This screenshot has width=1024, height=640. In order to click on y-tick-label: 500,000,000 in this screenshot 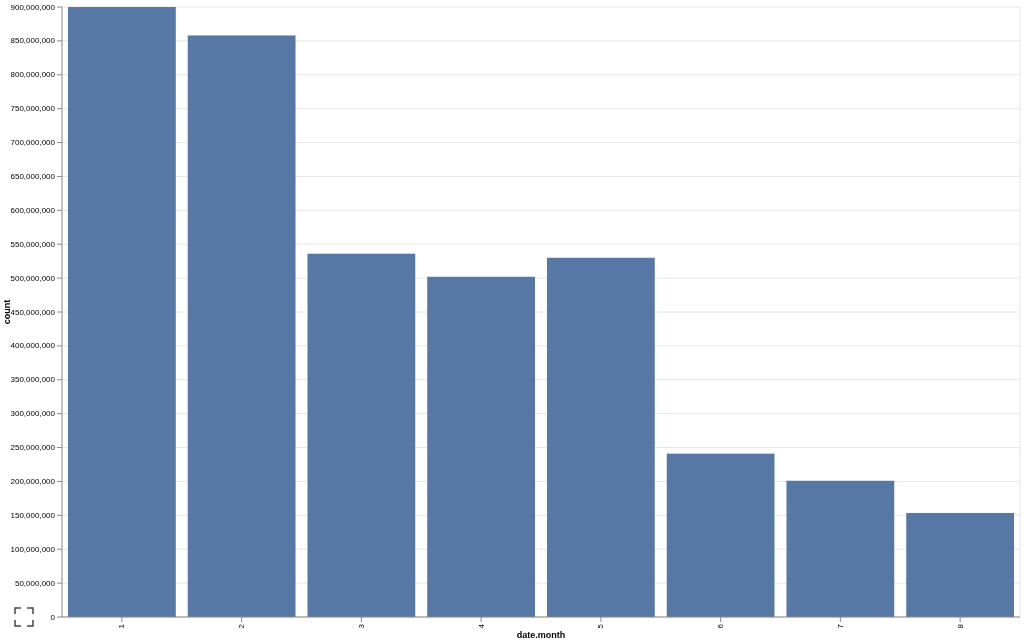, I will do `click(33, 278)`.